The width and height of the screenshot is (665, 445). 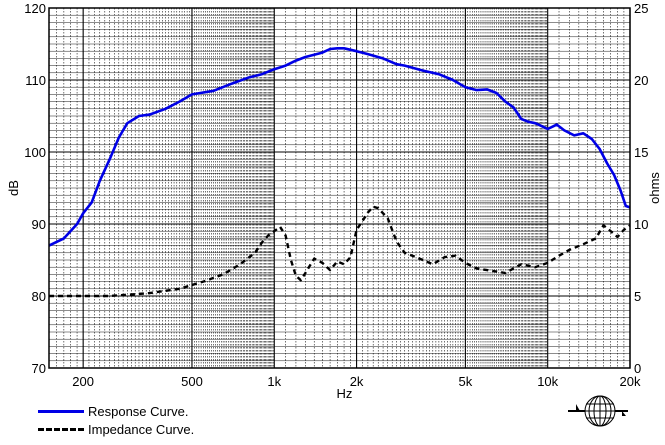 What do you see at coordinates (39, 368) in the screenshot?
I see `y-tick-label-left: 70` at bounding box center [39, 368].